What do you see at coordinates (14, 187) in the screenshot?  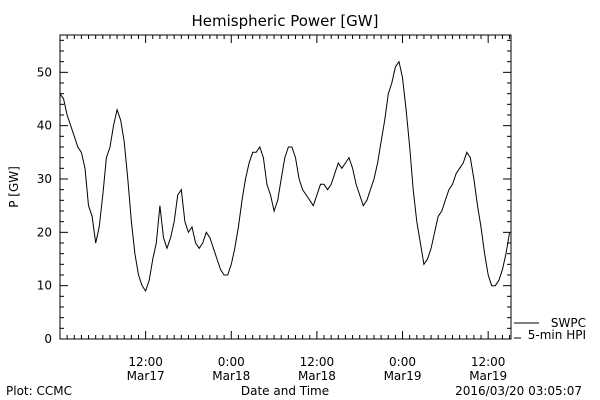 I see `y-axis-label: P [GW]` at bounding box center [14, 187].